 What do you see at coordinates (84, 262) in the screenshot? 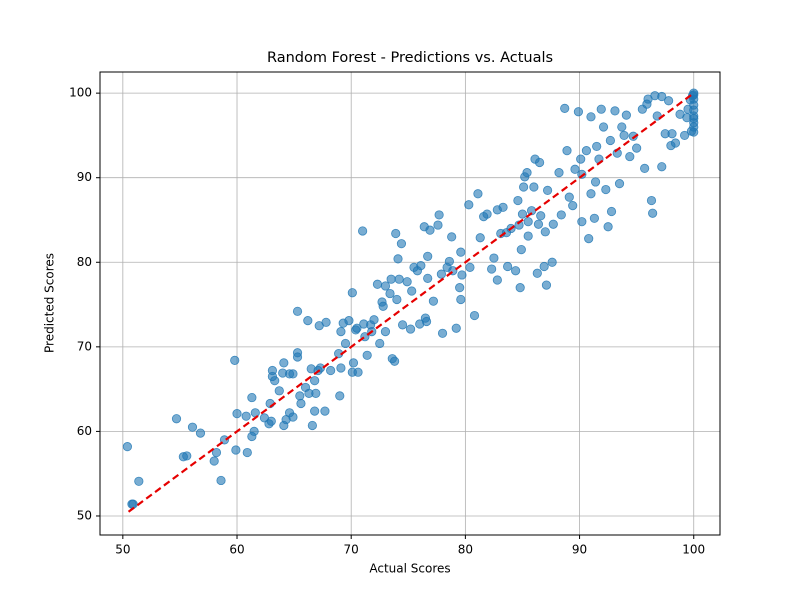
I see `y-tick-label: 80` at bounding box center [84, 262].